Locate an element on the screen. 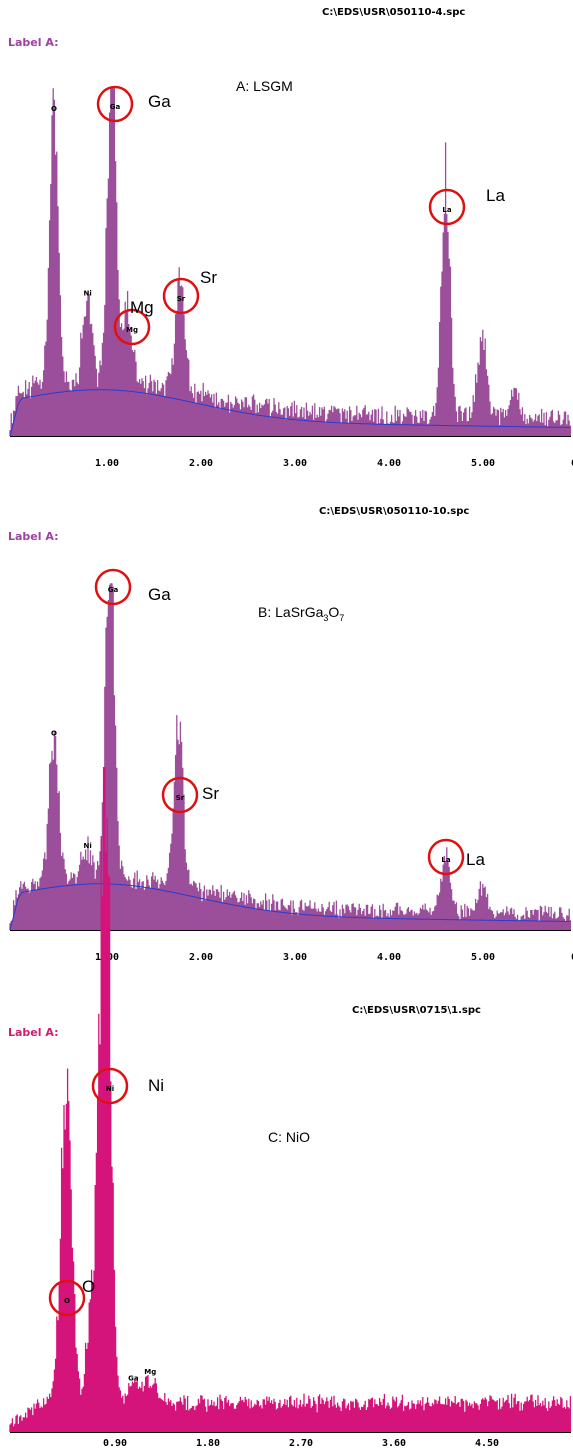  spectrum-title: A: LSGM is located at coordinates (264, 86).